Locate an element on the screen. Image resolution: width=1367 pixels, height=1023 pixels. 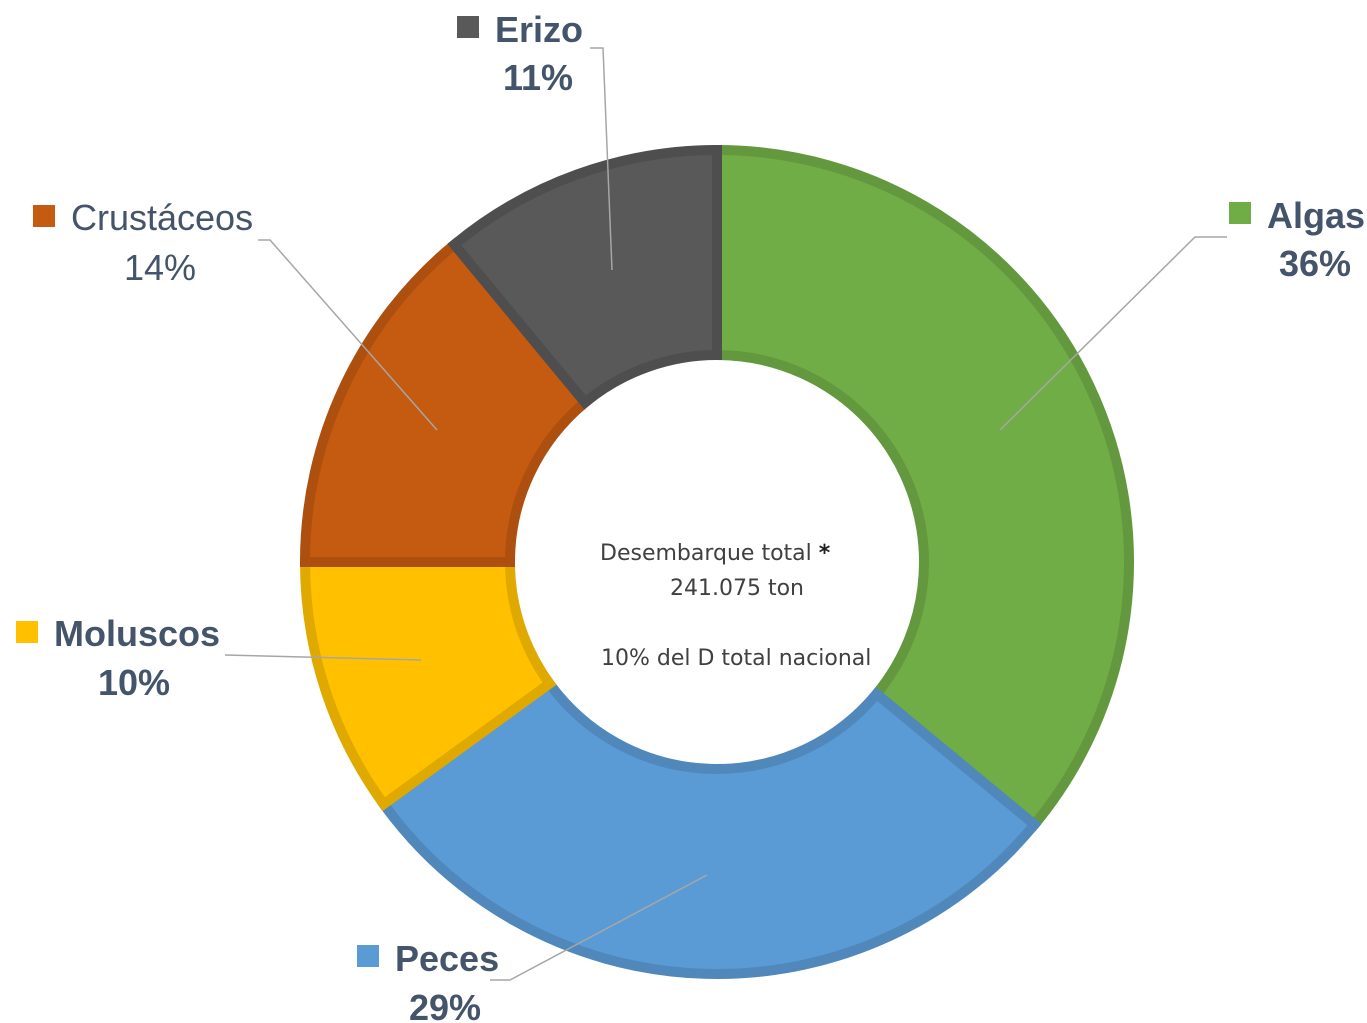
center-line-3: 10% del D total nacional is located at coordinates (736, 658).